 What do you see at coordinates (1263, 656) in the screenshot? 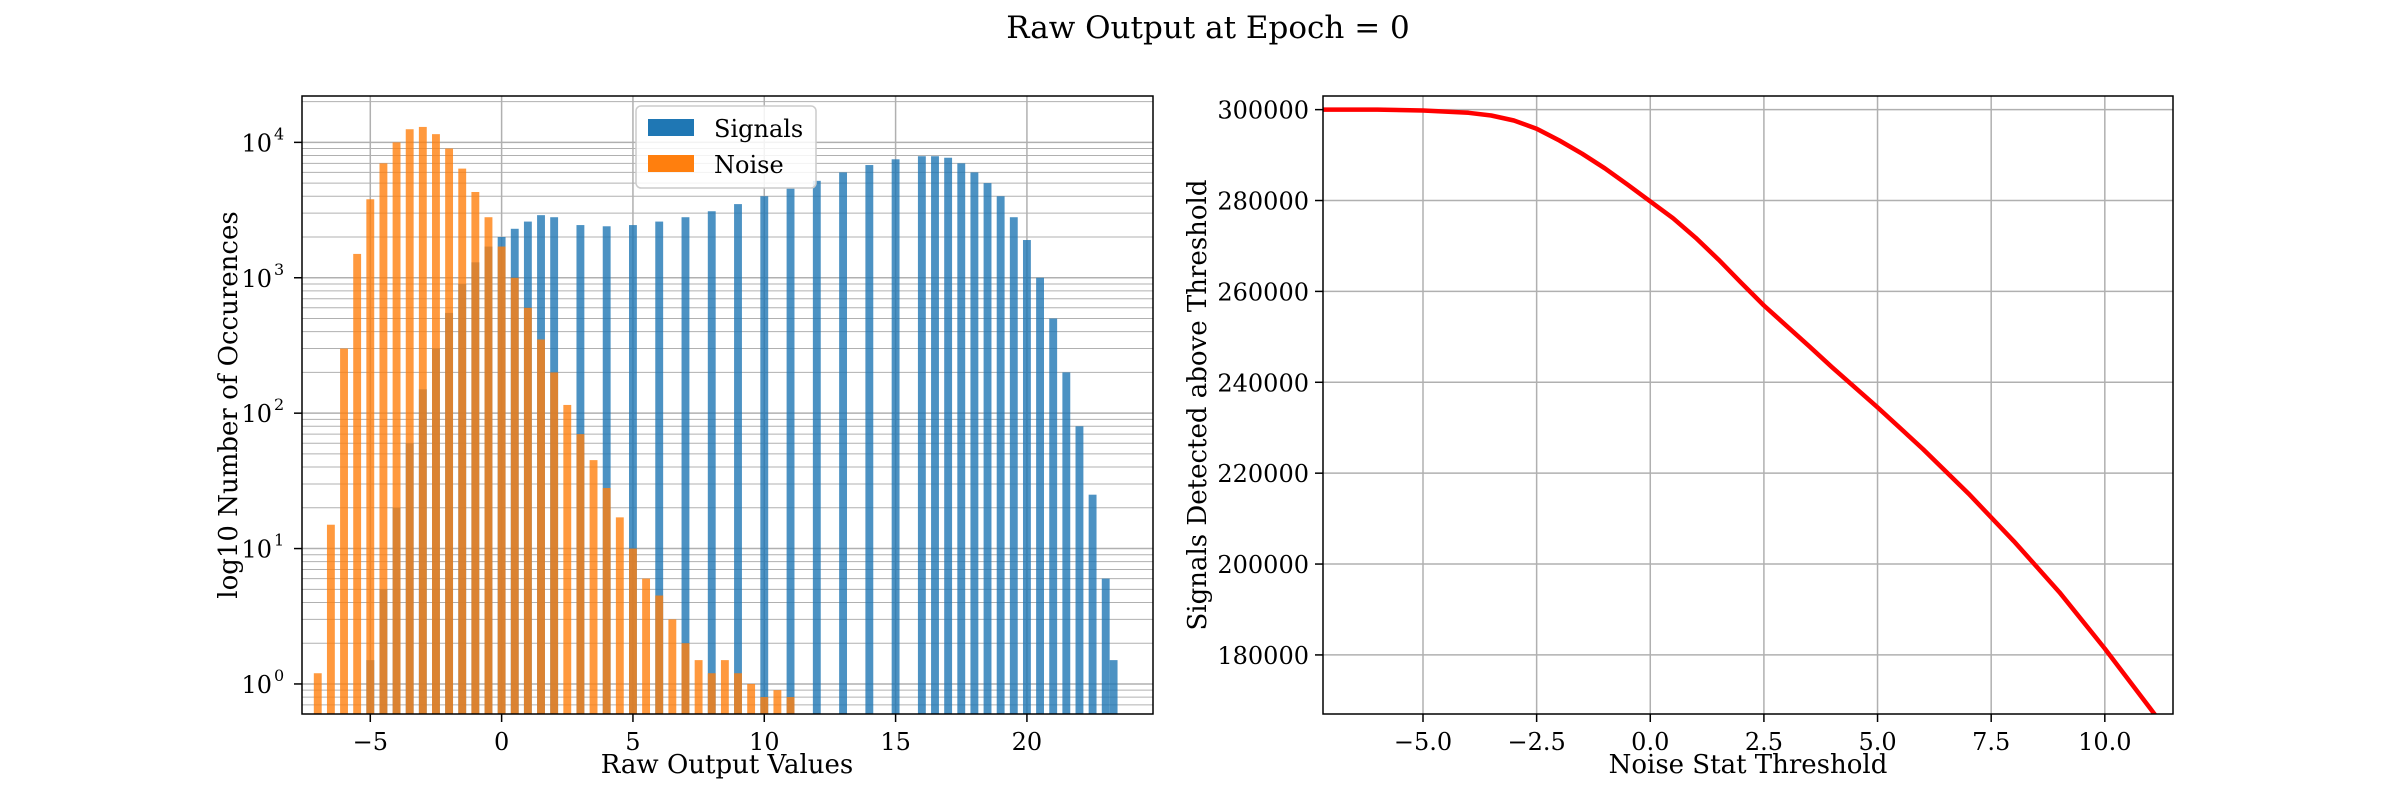
I see `y-tick-label: 180000` at bounding box center [1263, 656].